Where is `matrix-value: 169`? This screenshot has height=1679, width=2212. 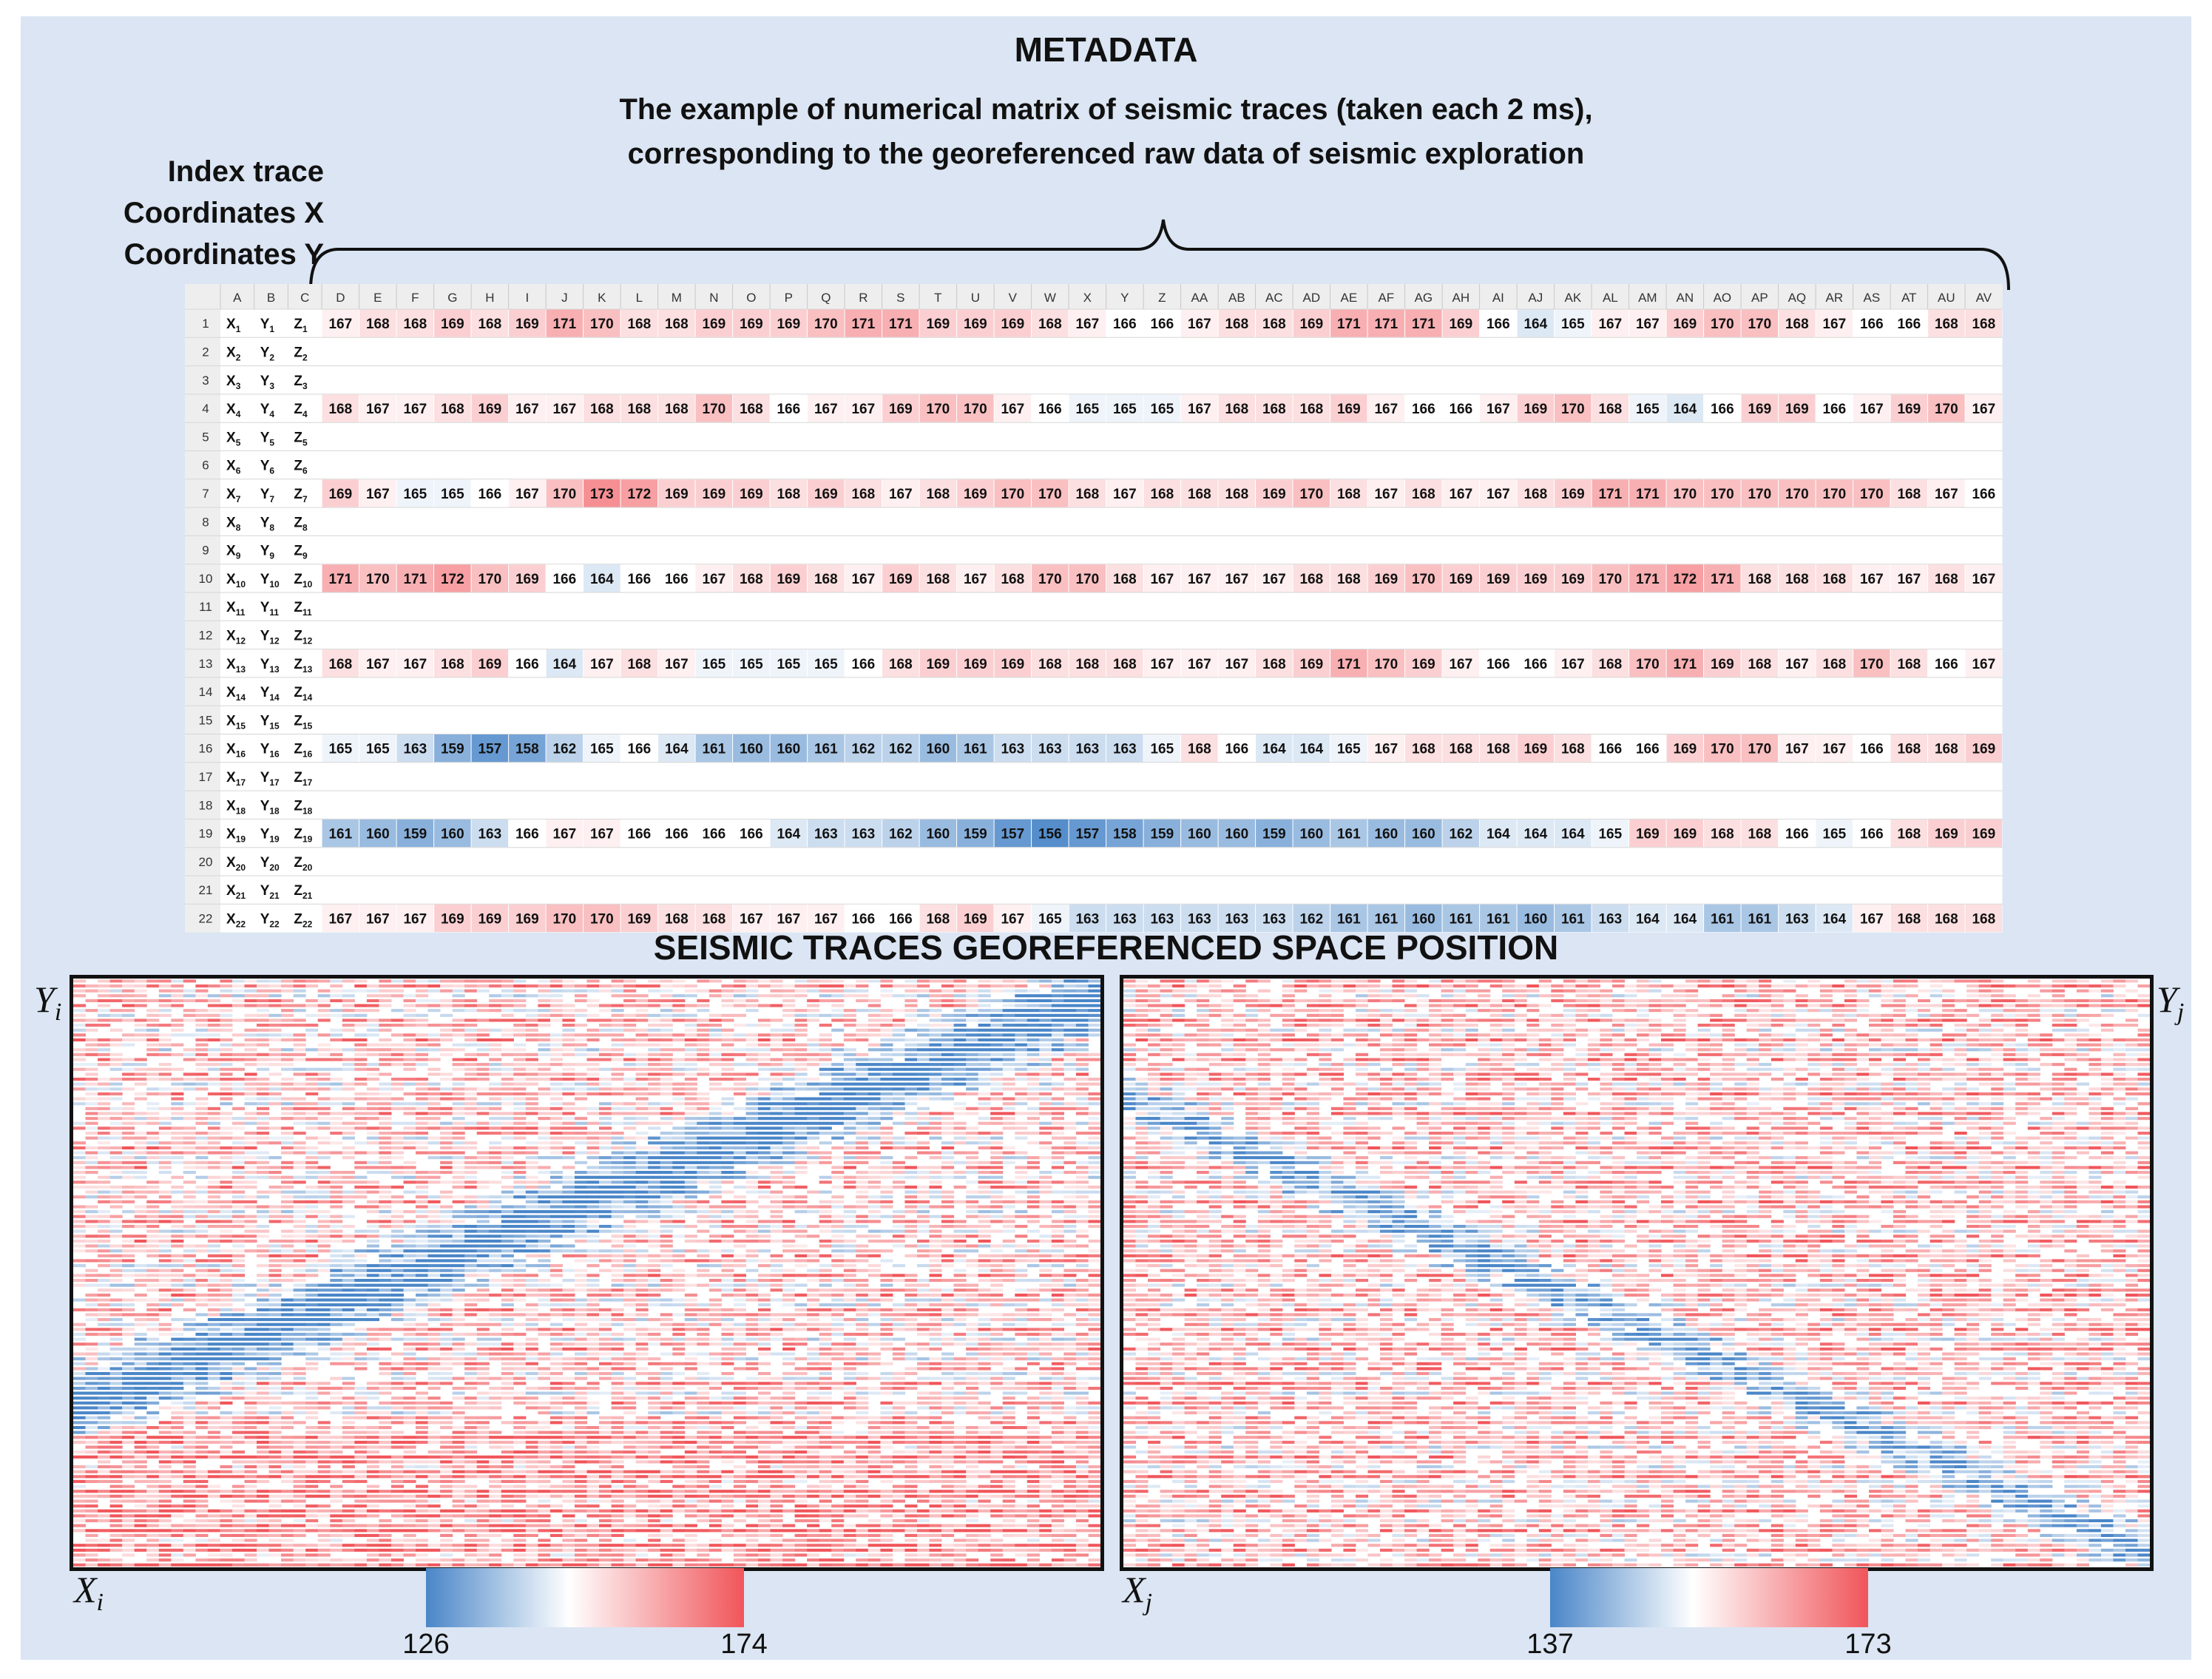
matrix-value: 169 is located at coordinates (1012, 664).